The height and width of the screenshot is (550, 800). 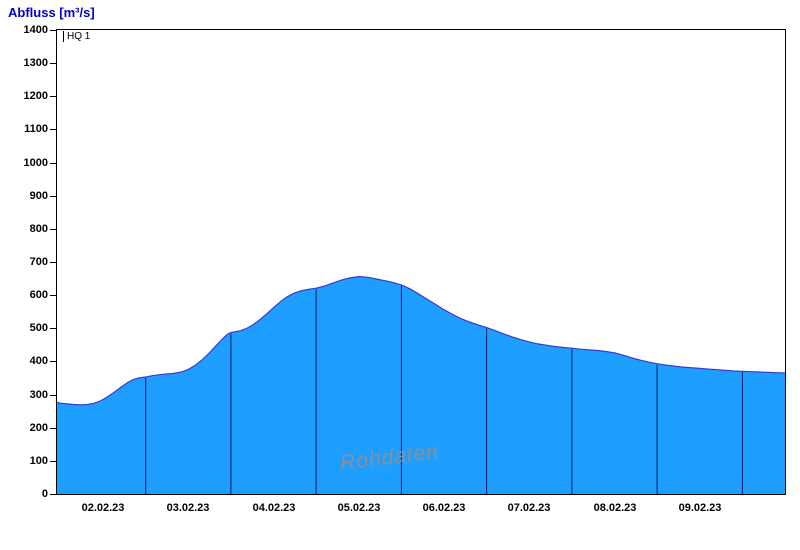 What do you see at coordinates (38, 196) in the screenshot?
I see `y-tick-label: 900` at bounding box center [38, 196].